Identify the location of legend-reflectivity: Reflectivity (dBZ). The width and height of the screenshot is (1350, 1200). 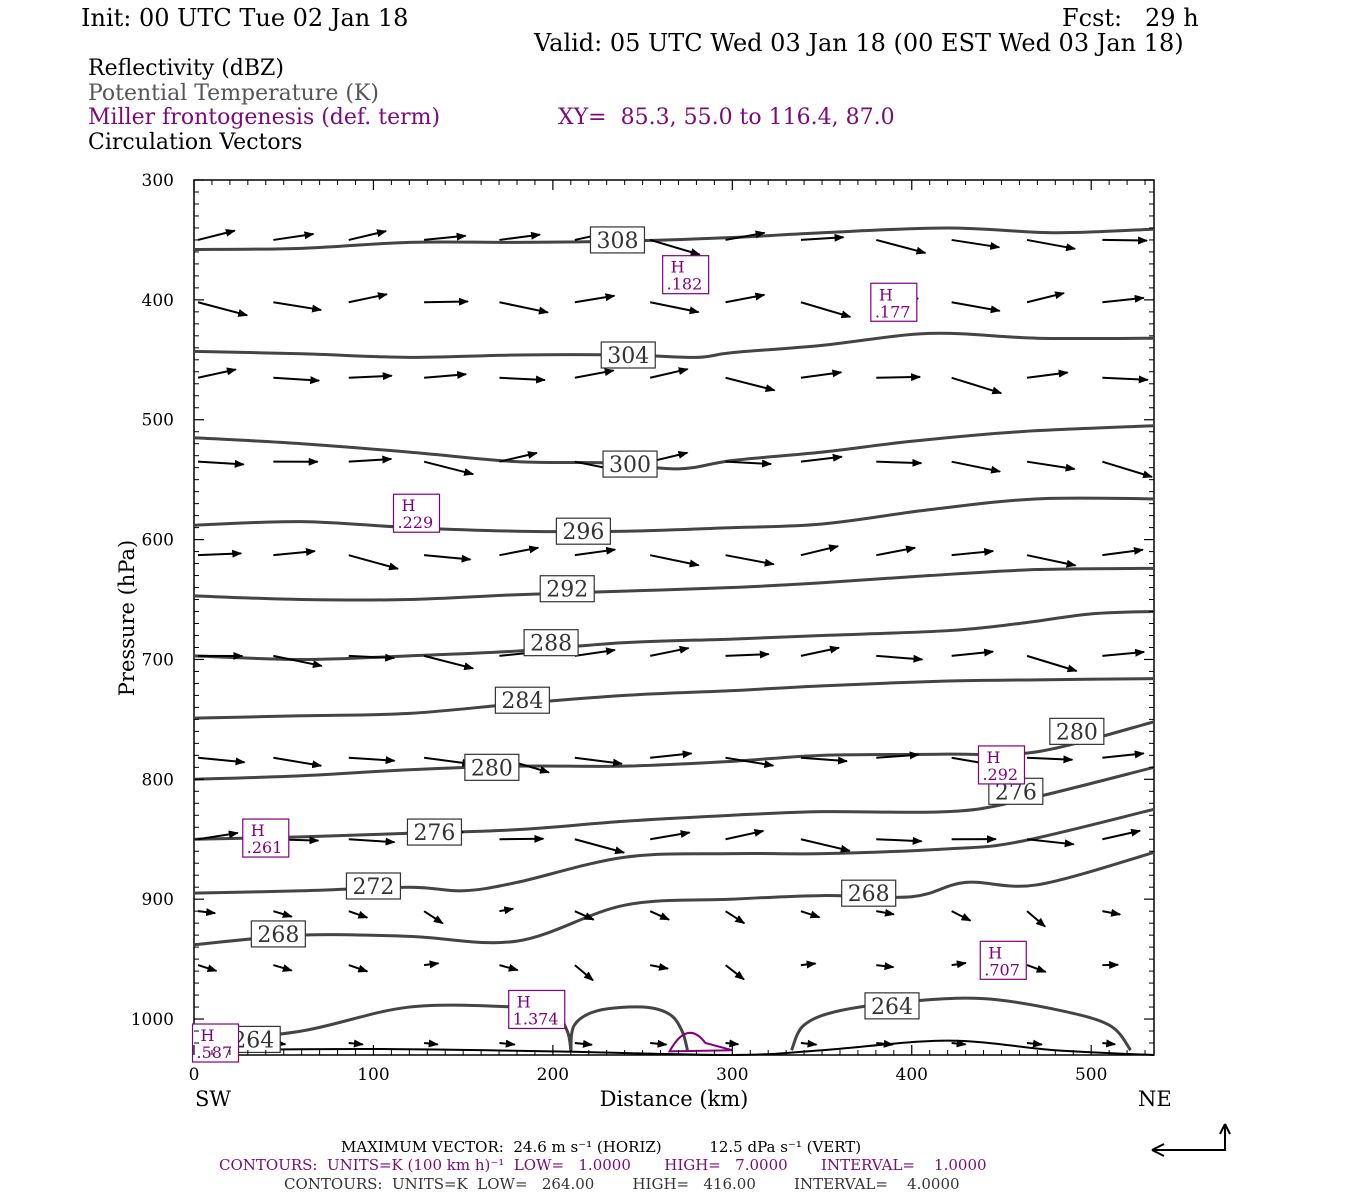
(186, 68).